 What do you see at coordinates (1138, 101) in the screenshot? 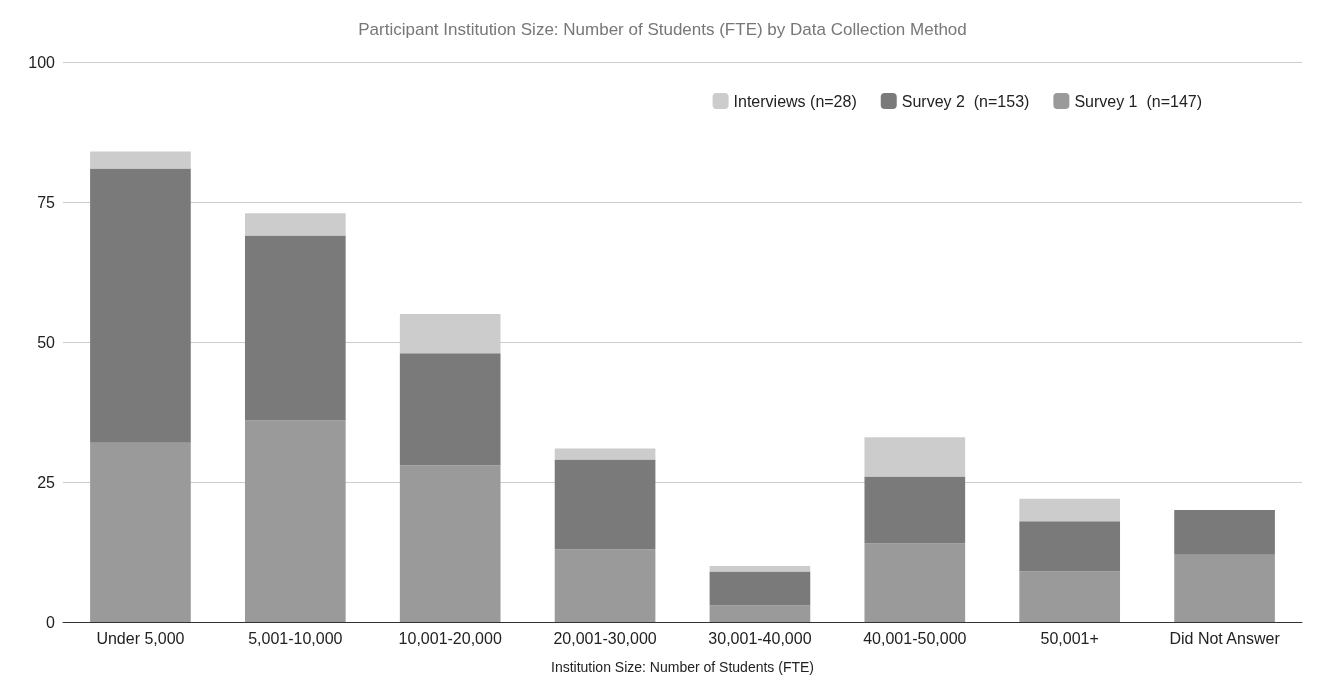
I see `legend-label: Survey 1 (n=147)` at bounding box center [1138, 101].